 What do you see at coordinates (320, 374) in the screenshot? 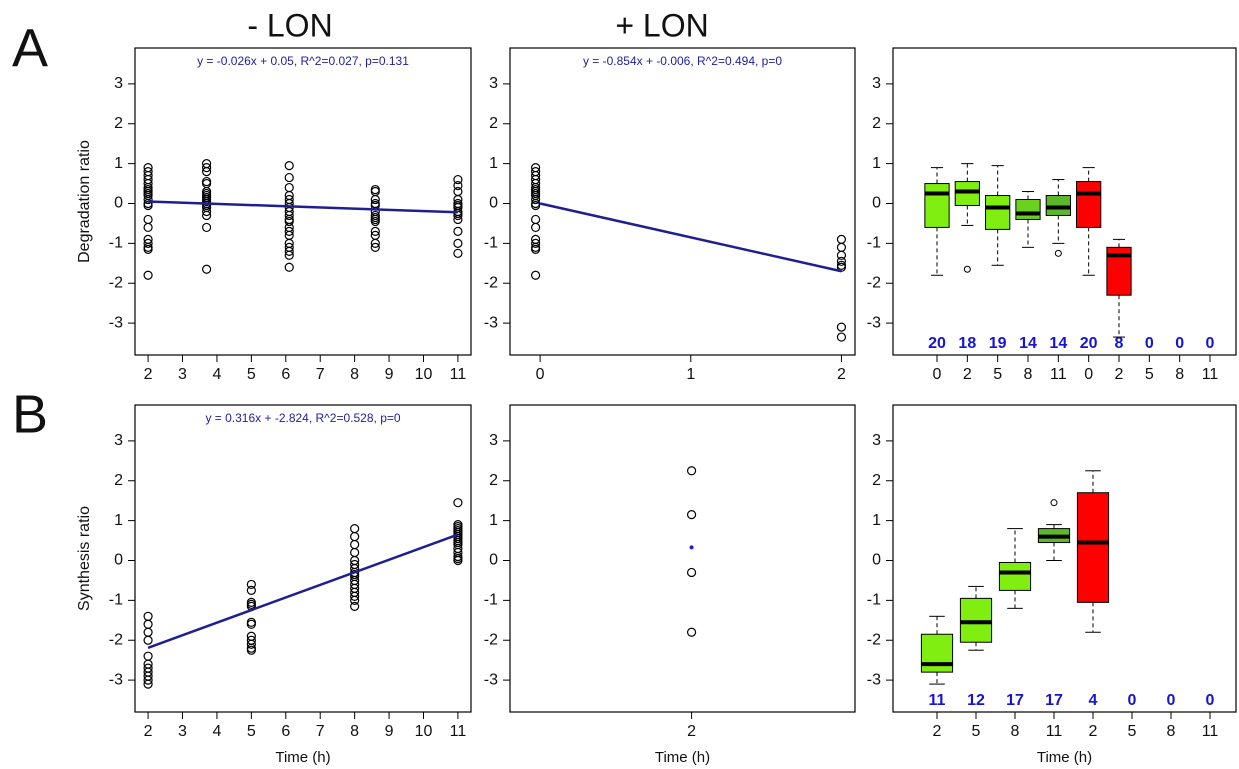
I see `x-tick-label: 7` at bounding box center [320, 374].